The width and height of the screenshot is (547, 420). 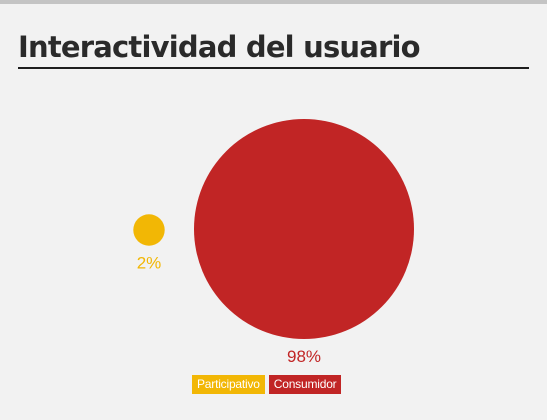 What do you see at coordinates (273, 2) in the screenshot?
I see `top-border` at bounding box center [273, 2].